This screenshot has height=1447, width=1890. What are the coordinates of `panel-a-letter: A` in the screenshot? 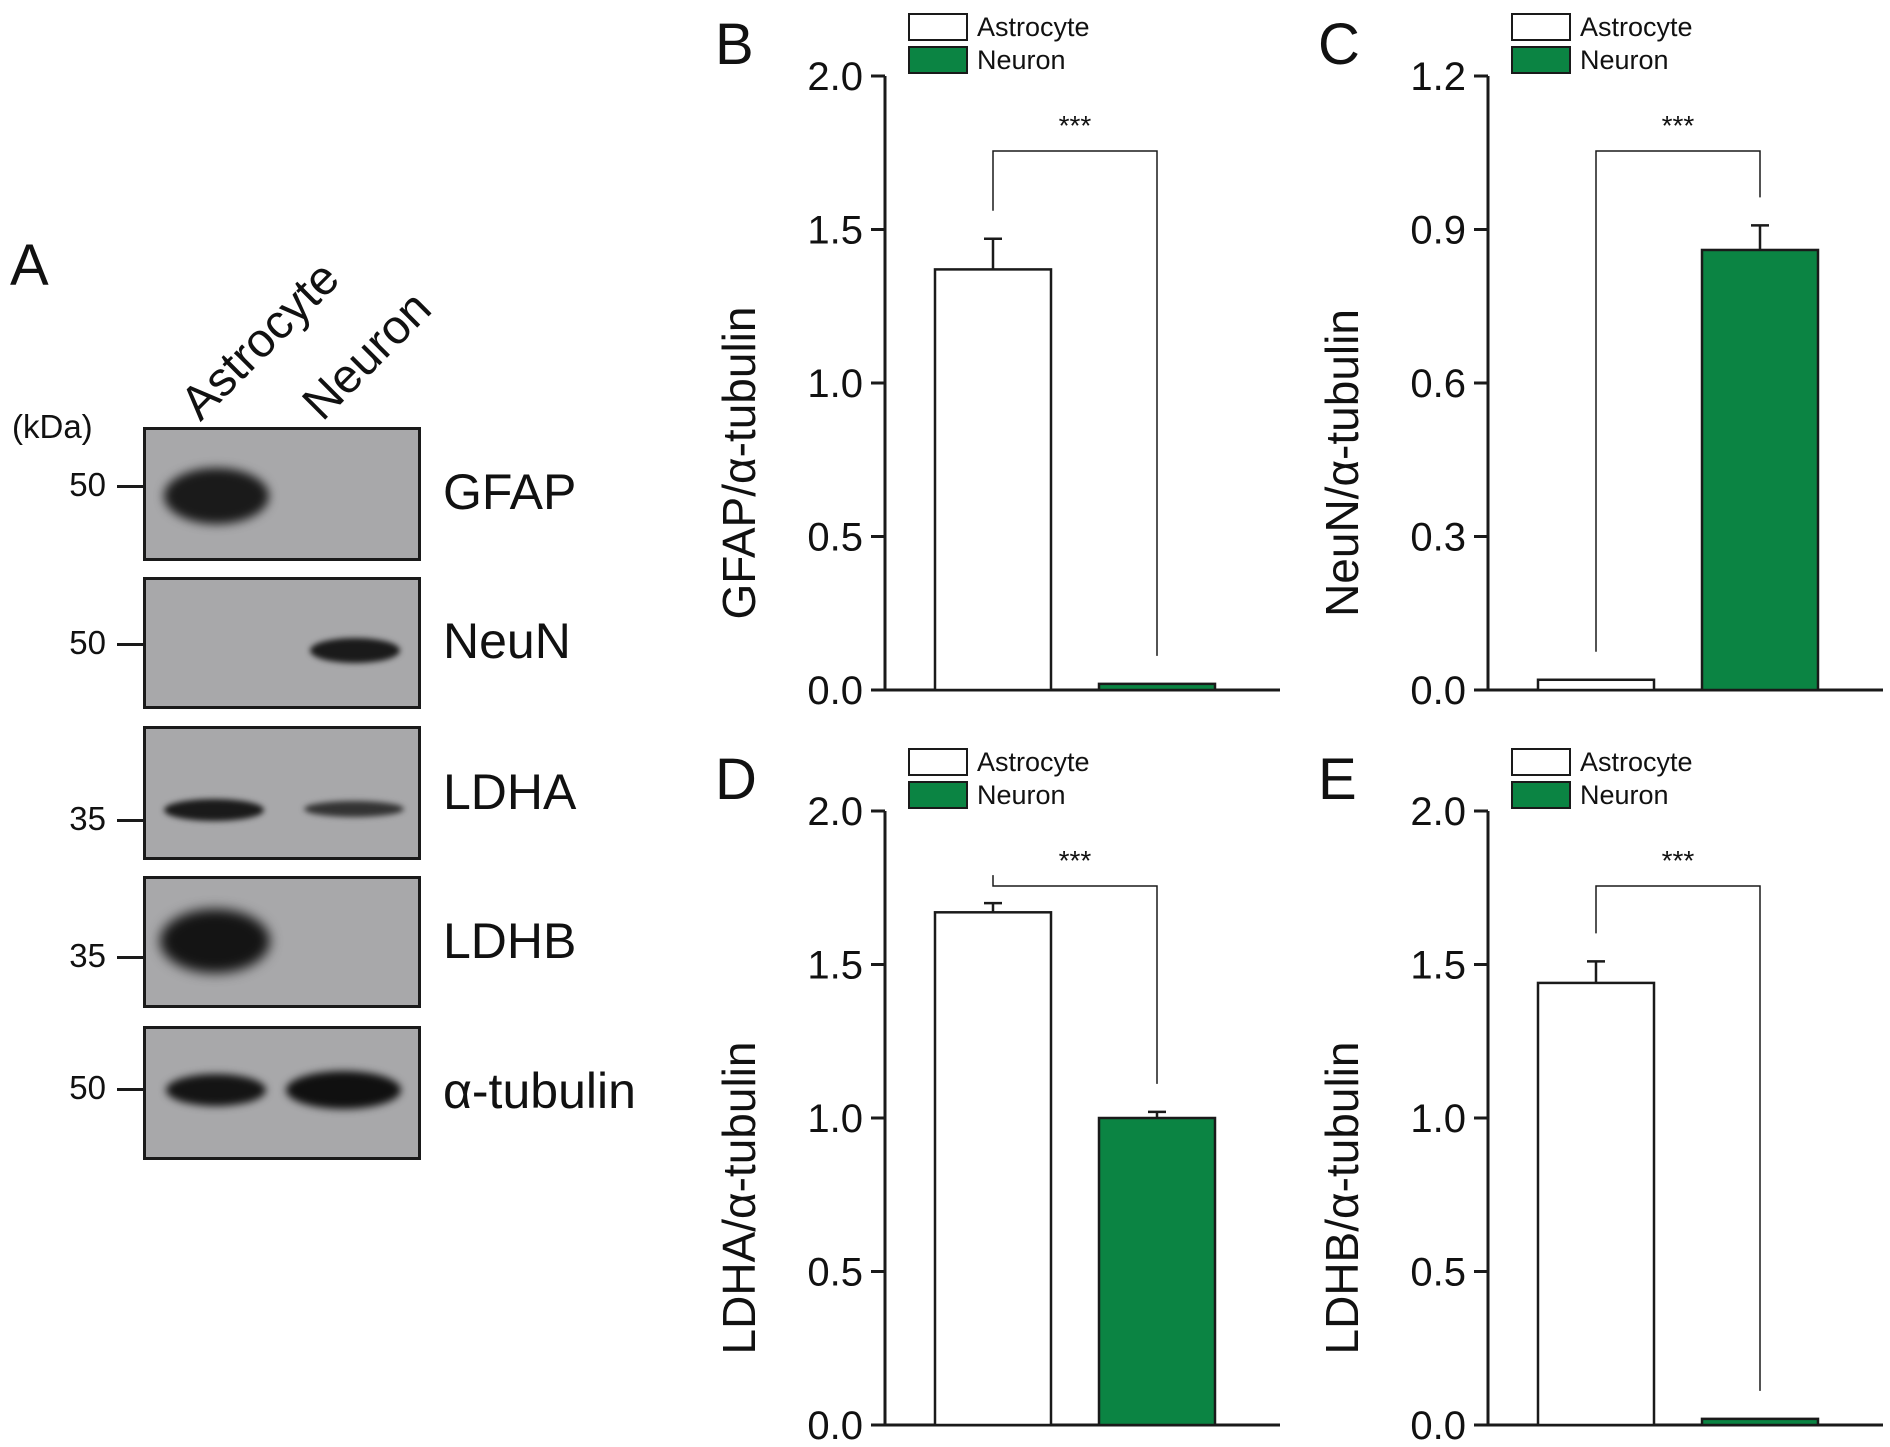 It's located at (29, 265).